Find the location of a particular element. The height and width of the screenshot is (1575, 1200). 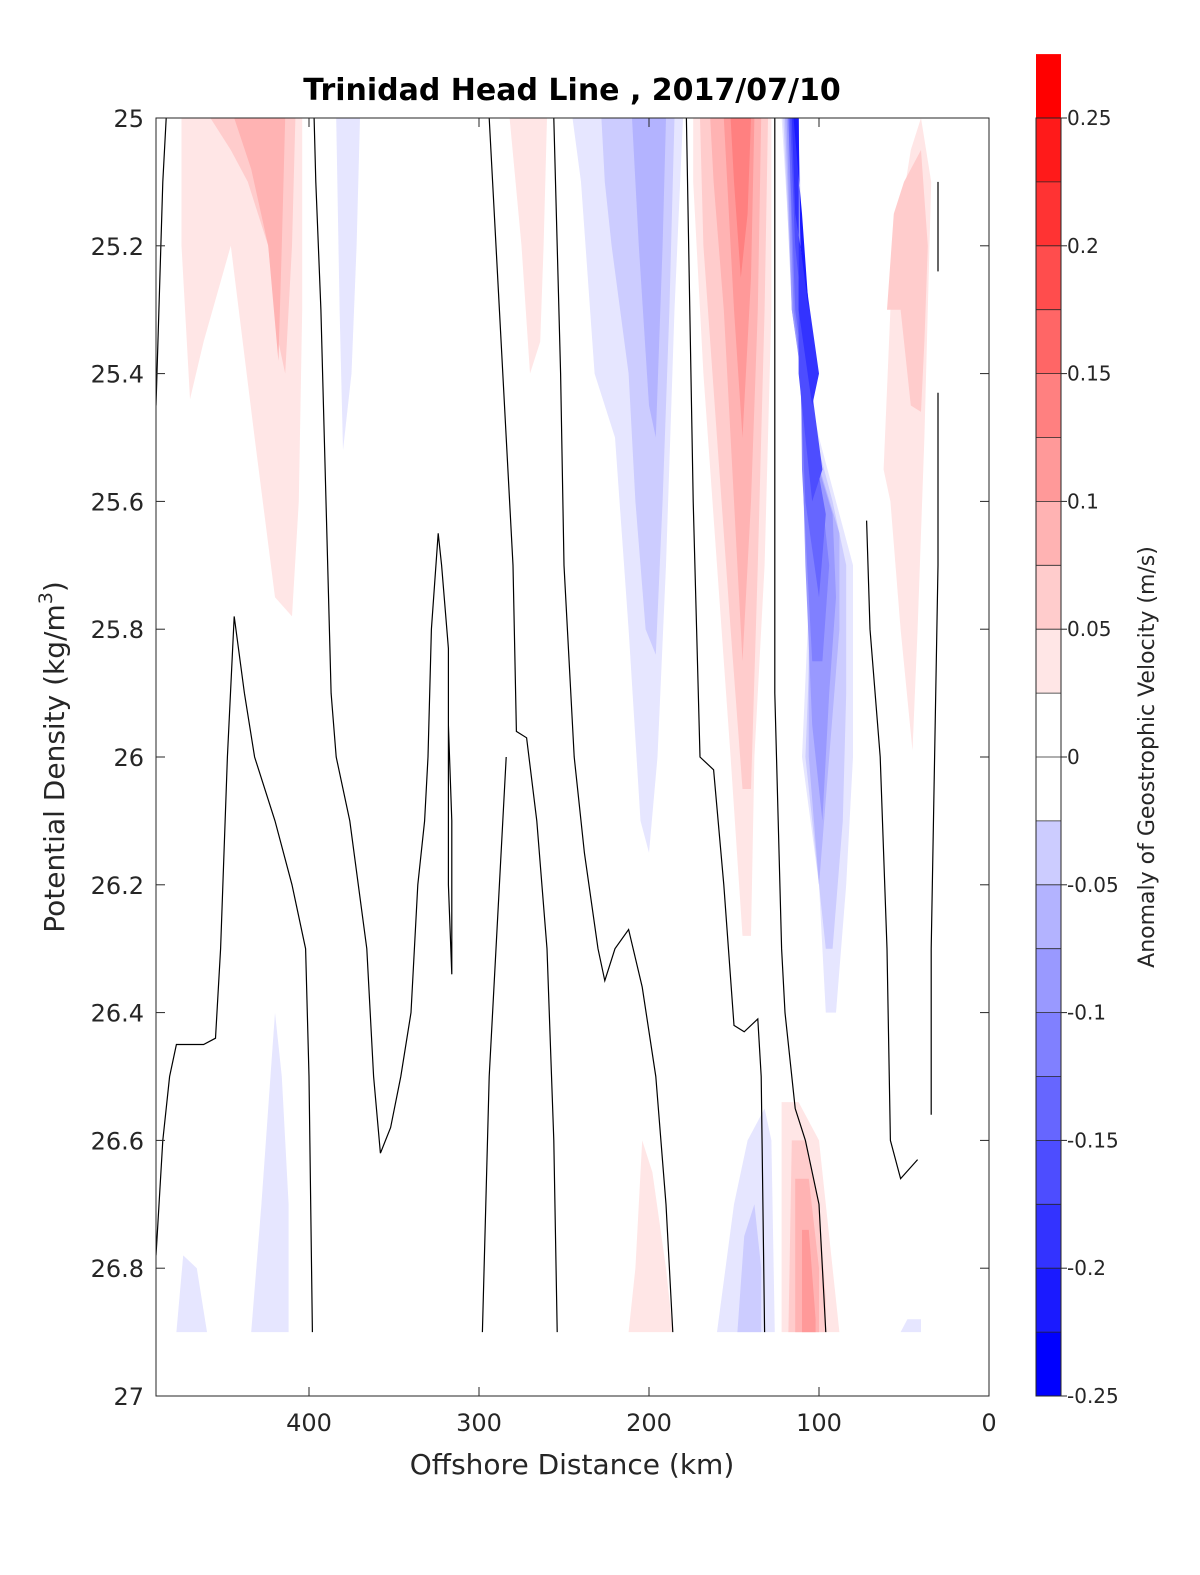

y-tick-label-0: 25 is located at coordinates (128, 119).